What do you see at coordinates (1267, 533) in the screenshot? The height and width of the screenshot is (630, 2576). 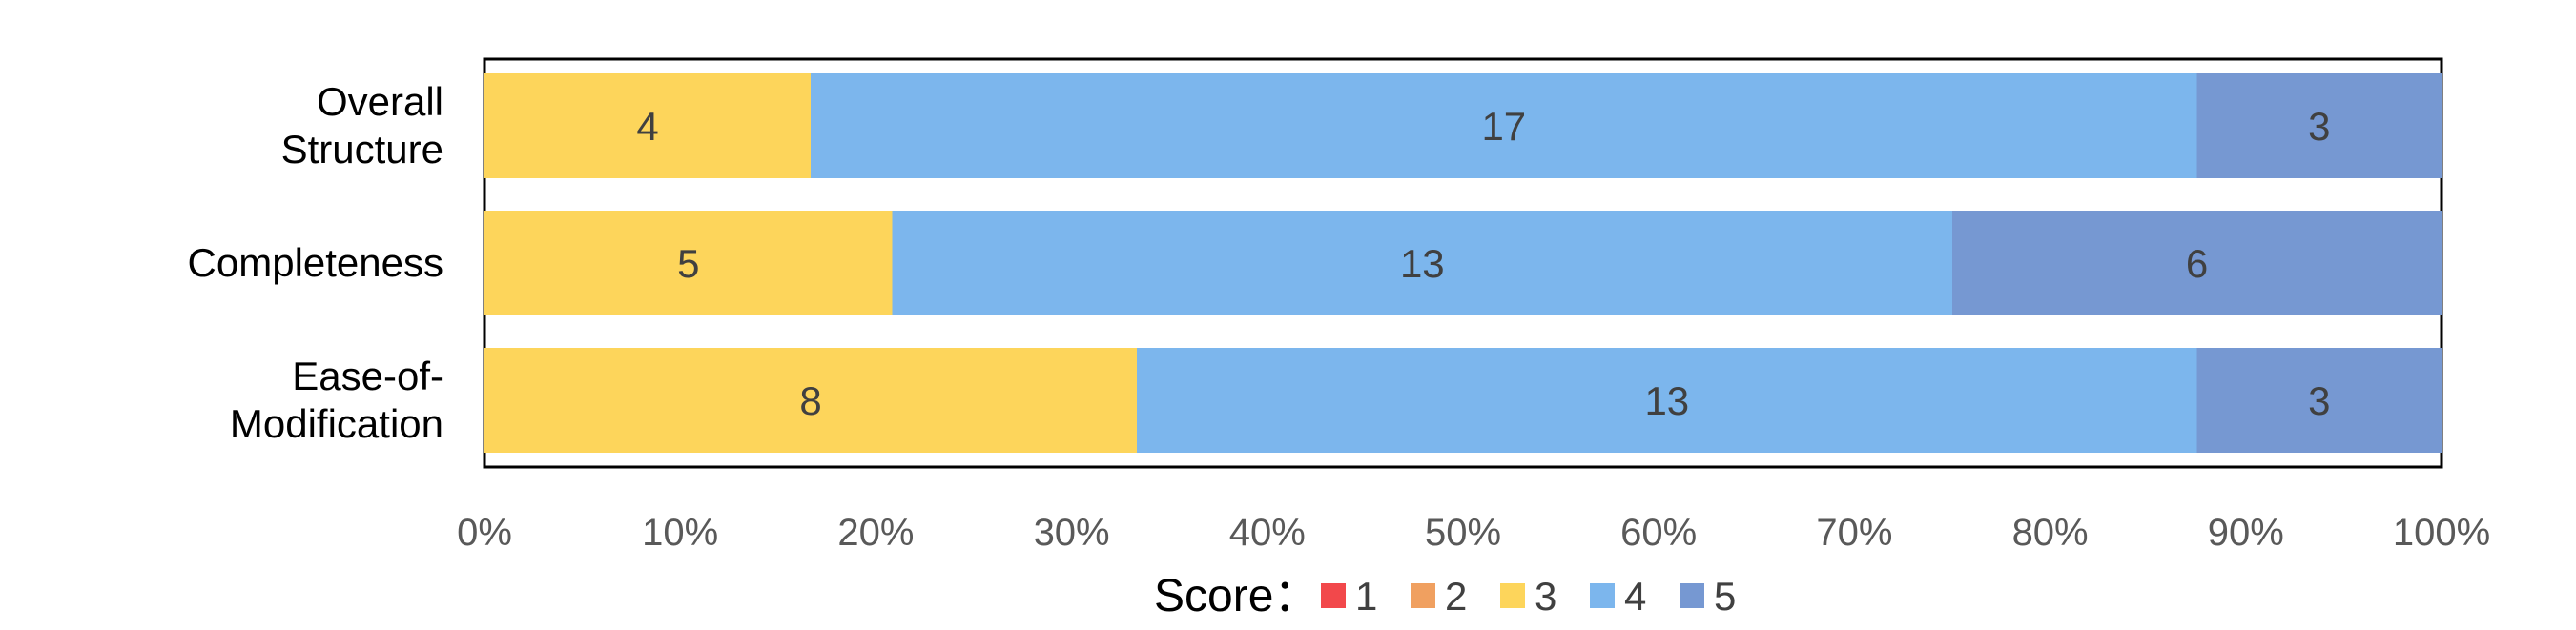 I see `x-tick-label: 40%` at bounding box center [1267, 533].